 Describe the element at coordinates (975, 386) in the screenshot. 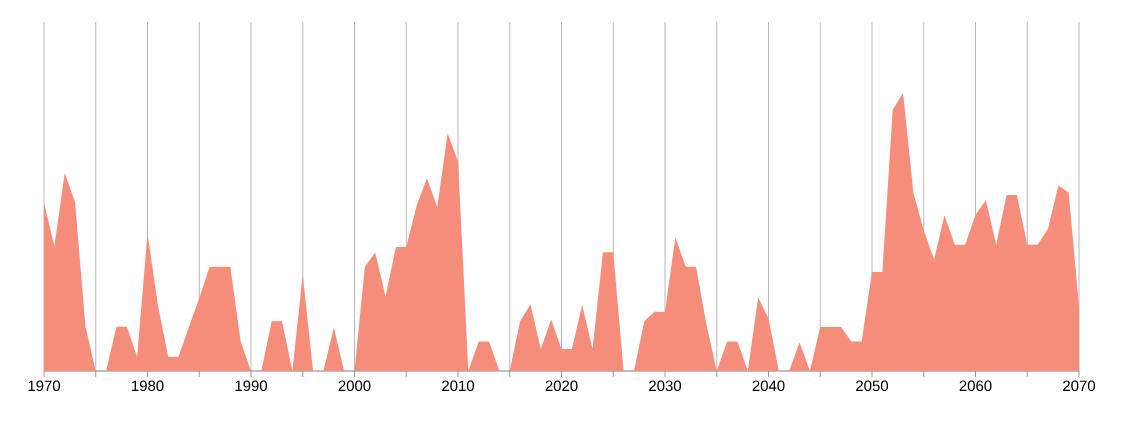

I see `x-tick-label: 2060` at that location.